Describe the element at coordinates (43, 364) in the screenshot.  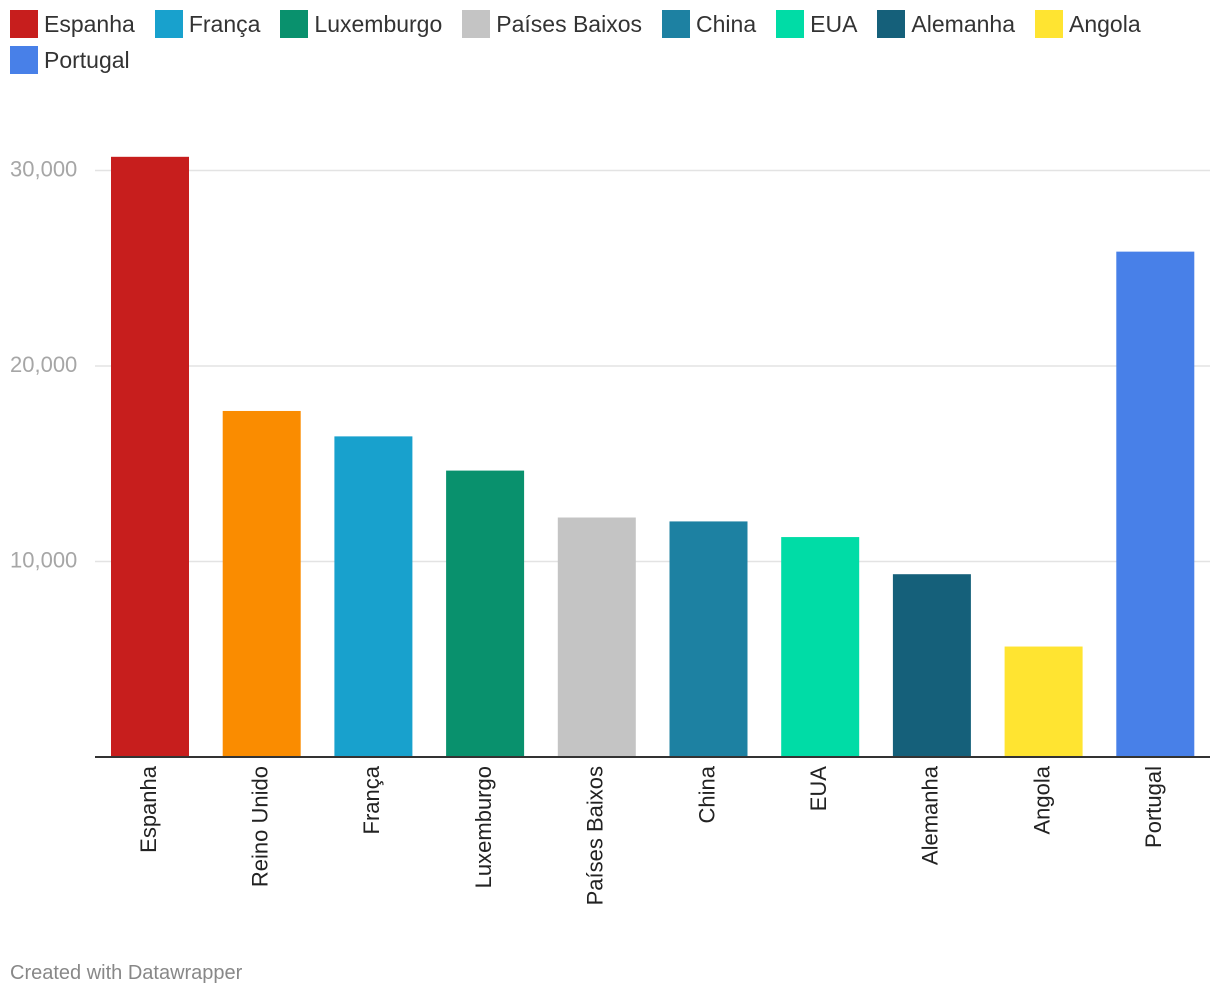
I see `y-tick-label: 20,000` at that location.